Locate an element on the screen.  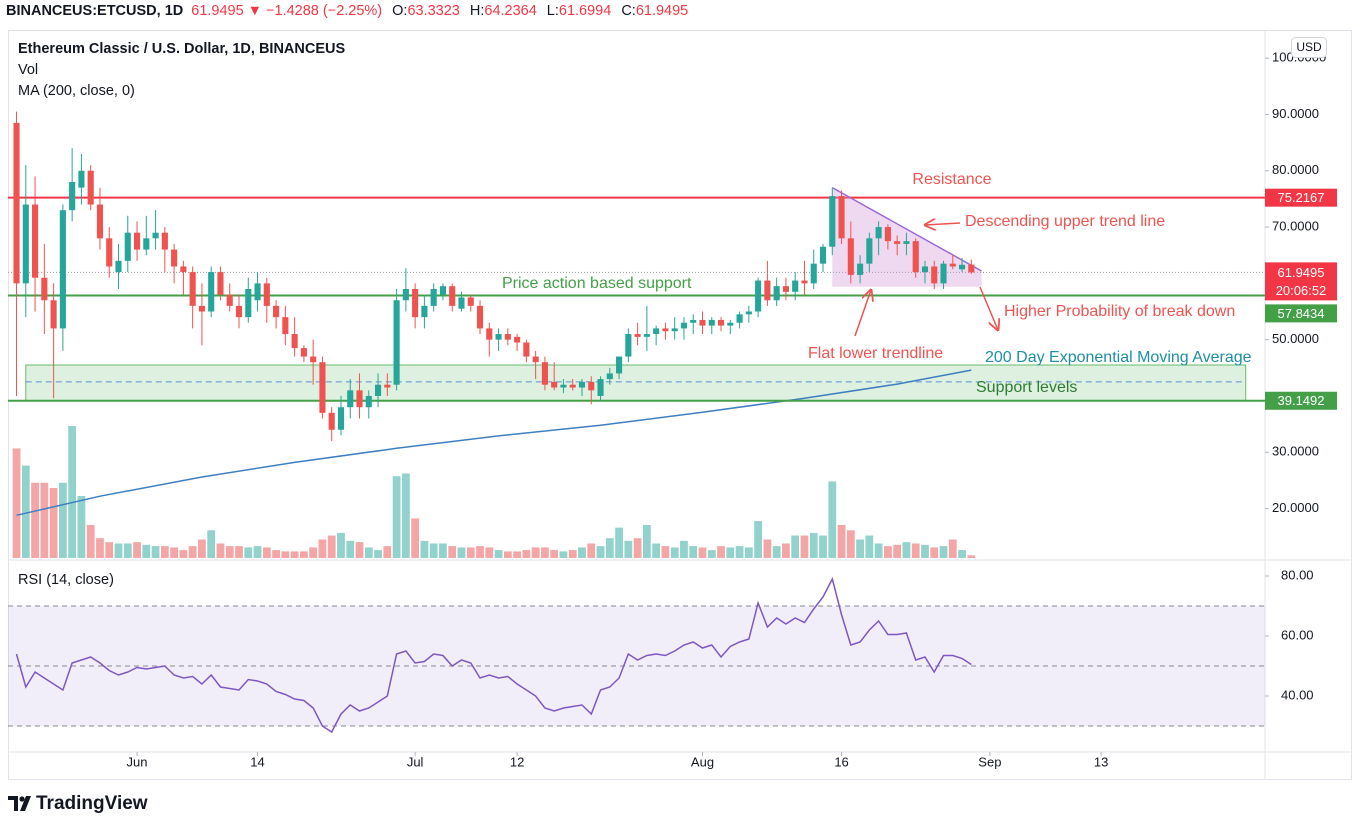
annotation: Descending upper trend line is located at coordinates (1065, 221).